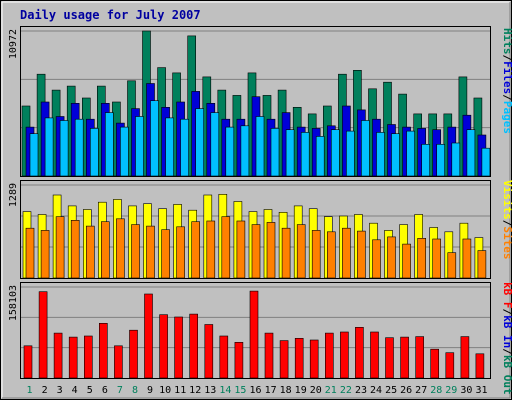 The width and height of the screenshot is (512, 400). What do you see at coordinates (301, 390) in the screenshot?
I see `x-tick-label: 19` at bounding box center [301, 390].